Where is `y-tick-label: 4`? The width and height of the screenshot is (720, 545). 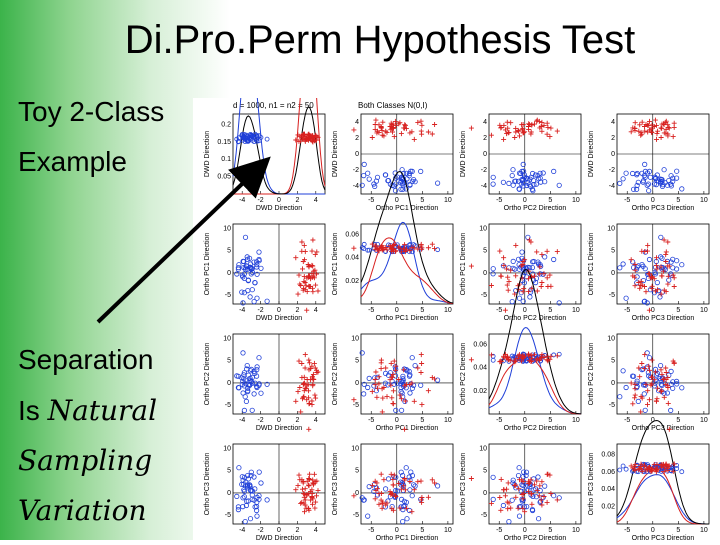
y-tick-label: 4 is located at coordinates (357, 122).